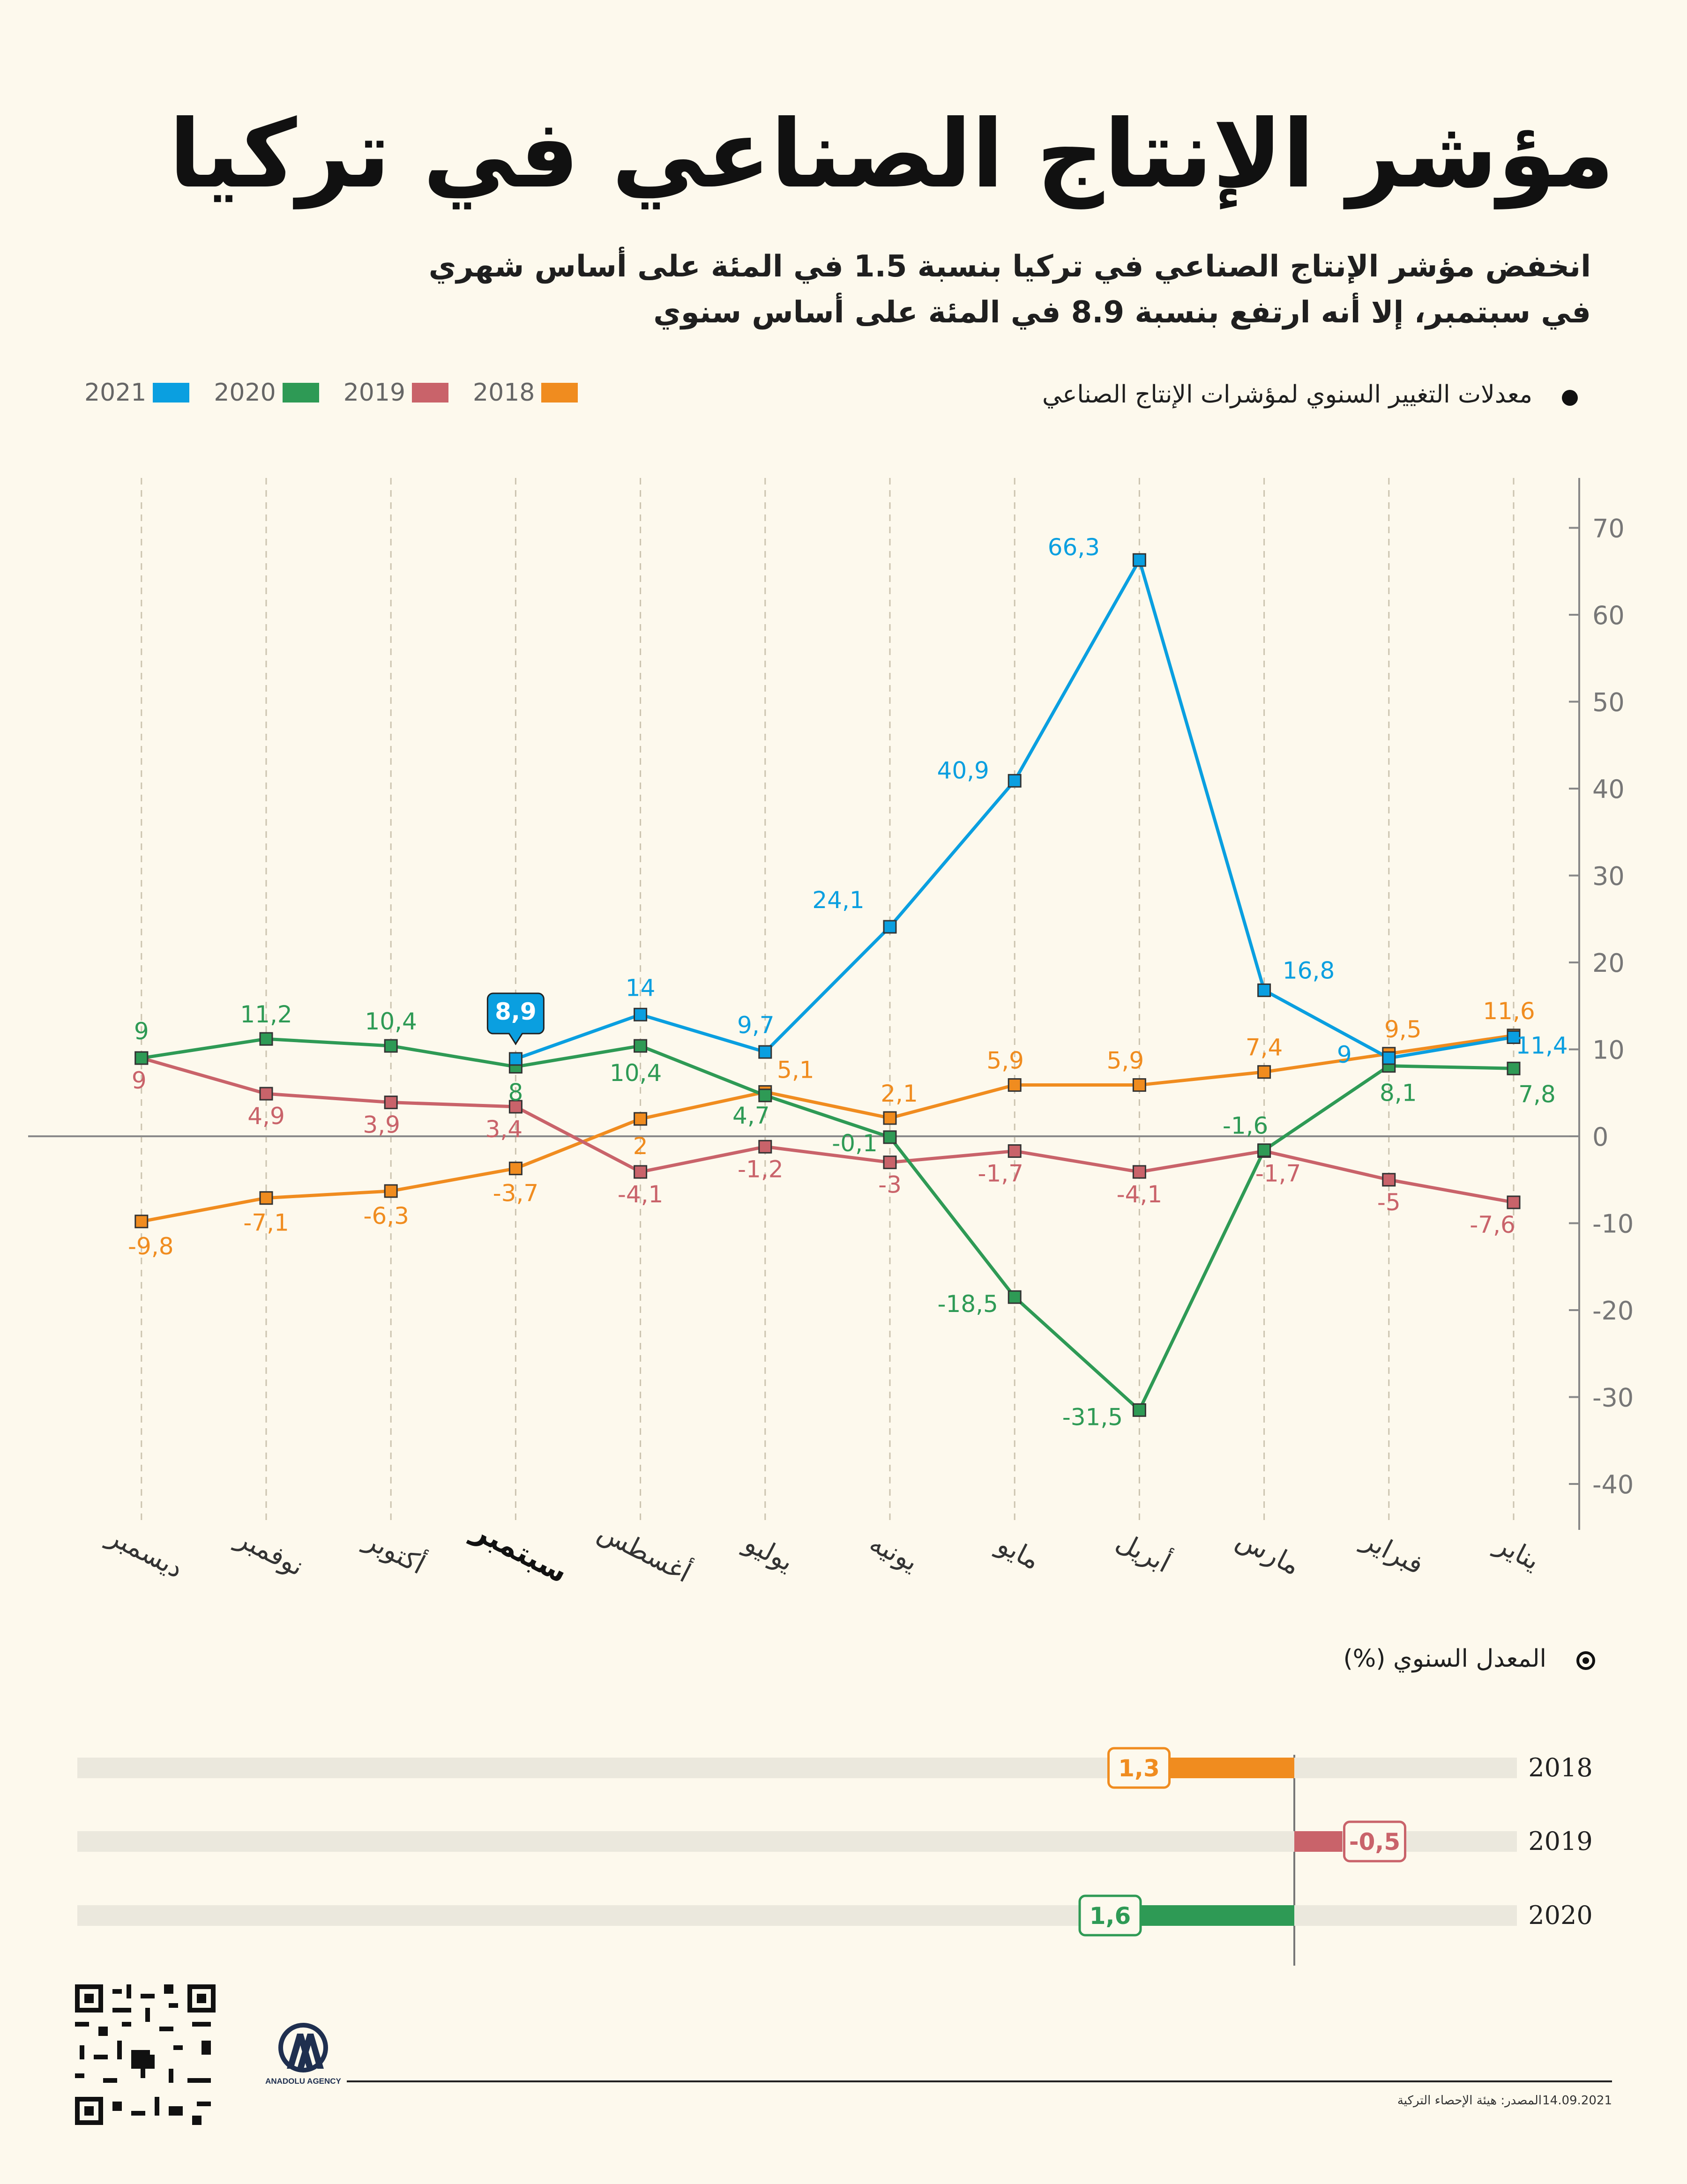 The height and width of the screenshot is (2184, 1687). What do you see at coordinates (1110, 1916) in the screenshot?
I see `annual-value-2020: 1,6` at bounding box center [1110, 1916].